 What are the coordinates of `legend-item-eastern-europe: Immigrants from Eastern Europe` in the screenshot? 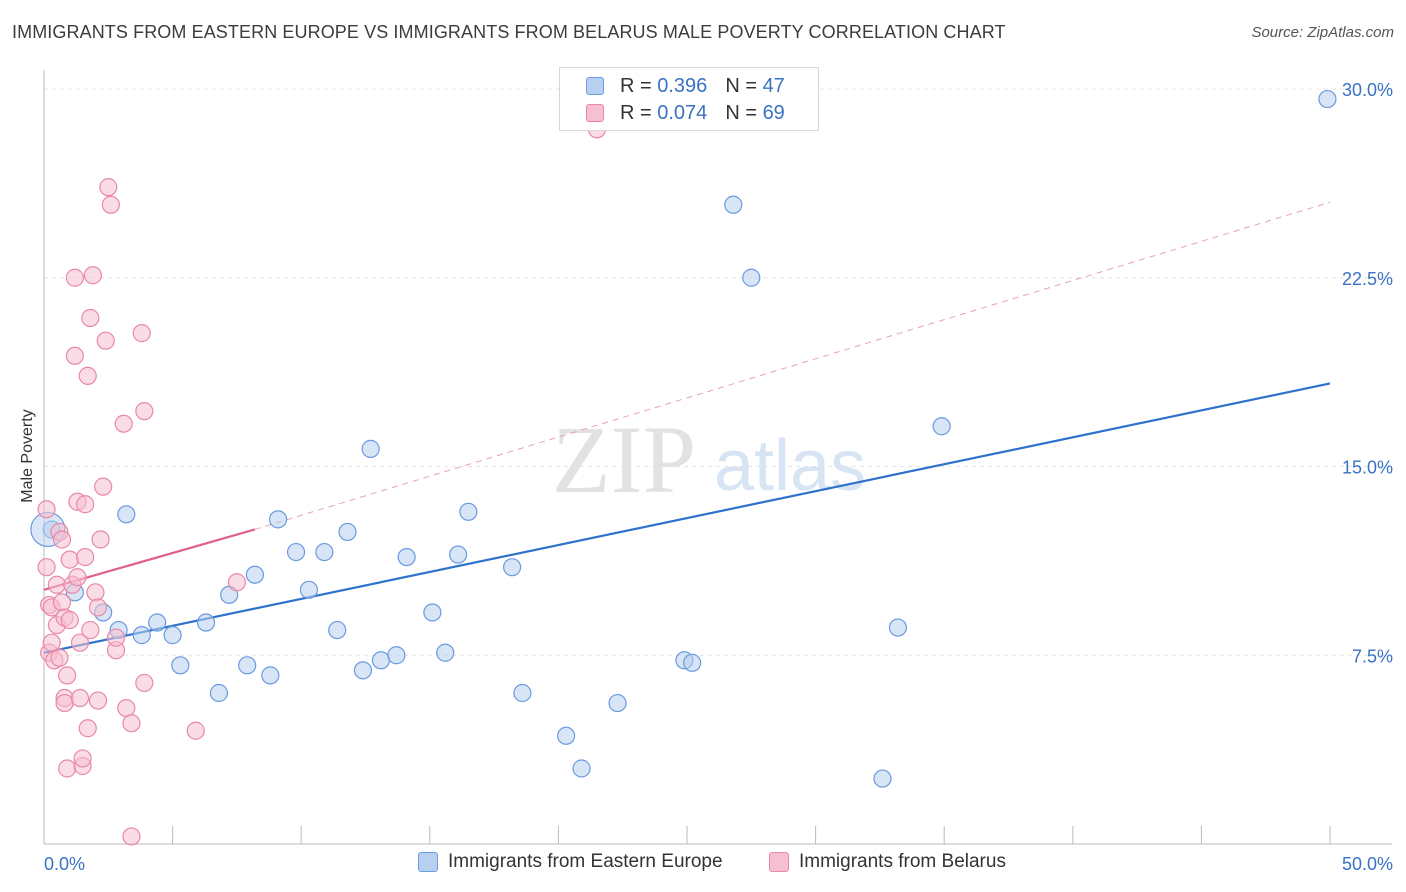 It's located at (570, 862).